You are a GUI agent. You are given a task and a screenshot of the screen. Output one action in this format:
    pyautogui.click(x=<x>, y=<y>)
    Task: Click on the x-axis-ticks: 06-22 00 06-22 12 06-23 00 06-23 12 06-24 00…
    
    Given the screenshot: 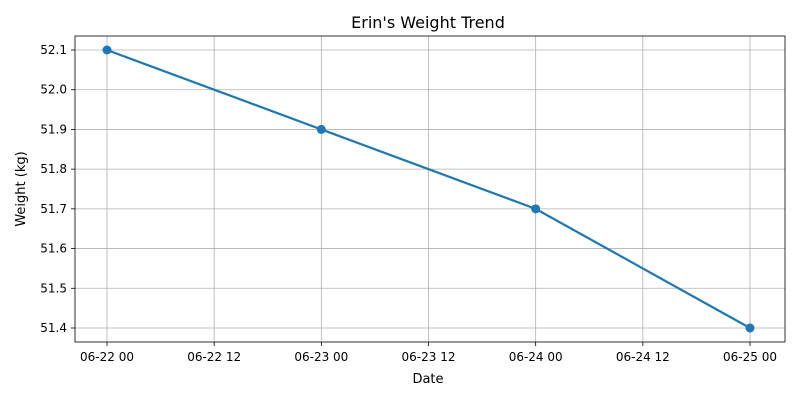 What is the action you would take?
    pyautogui.click(x=428, y=353)
    